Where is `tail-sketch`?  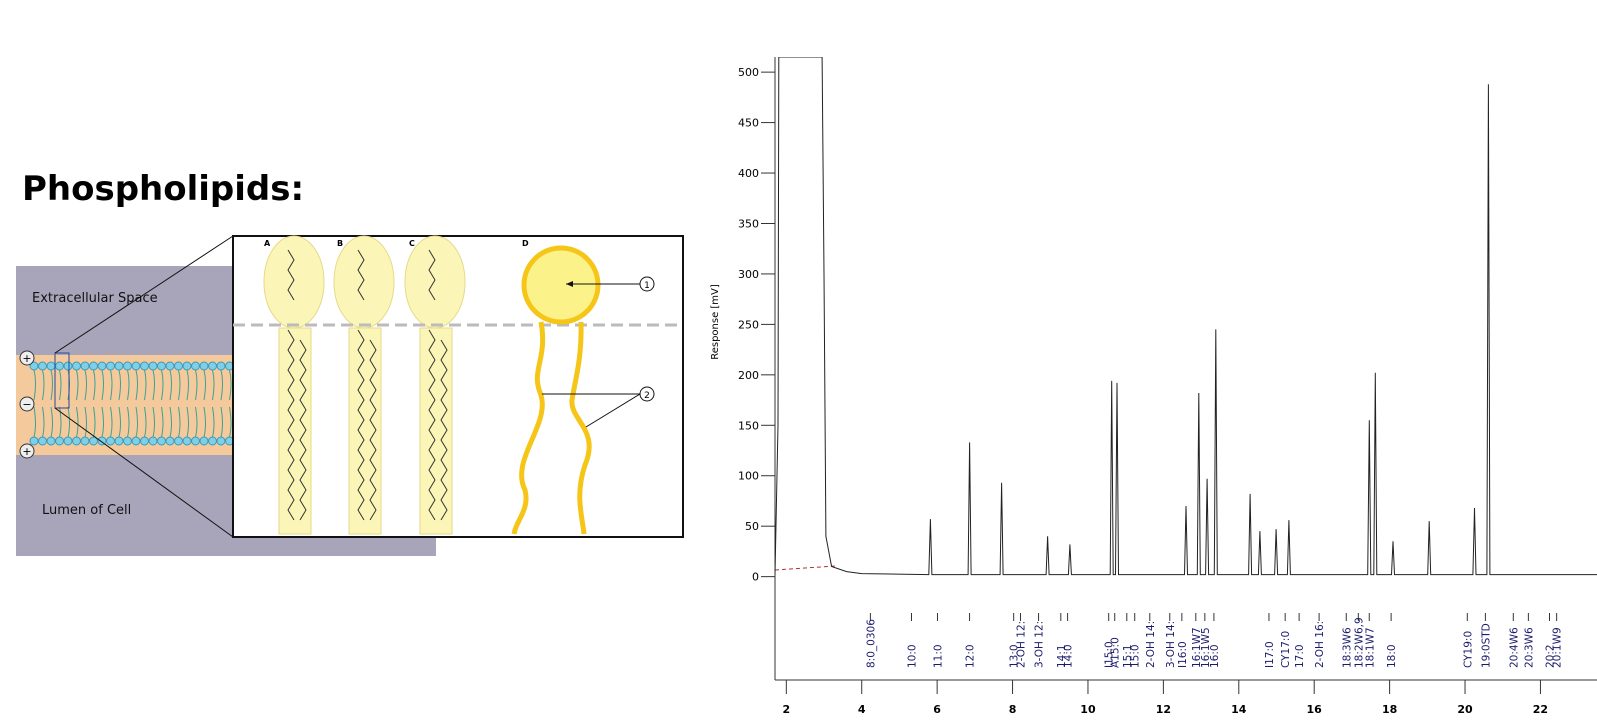 tail-sketch is located at coordinates (551, 428).